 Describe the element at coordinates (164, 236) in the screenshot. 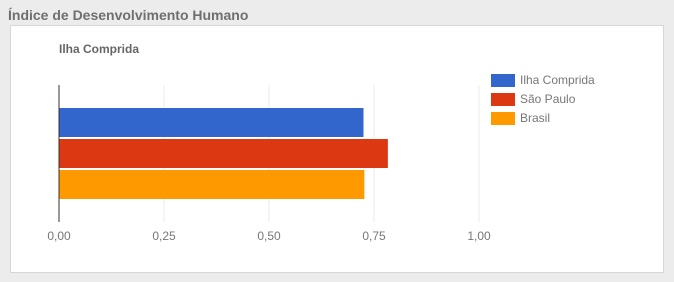

I see `x-tick-label: 0,25` at that location.